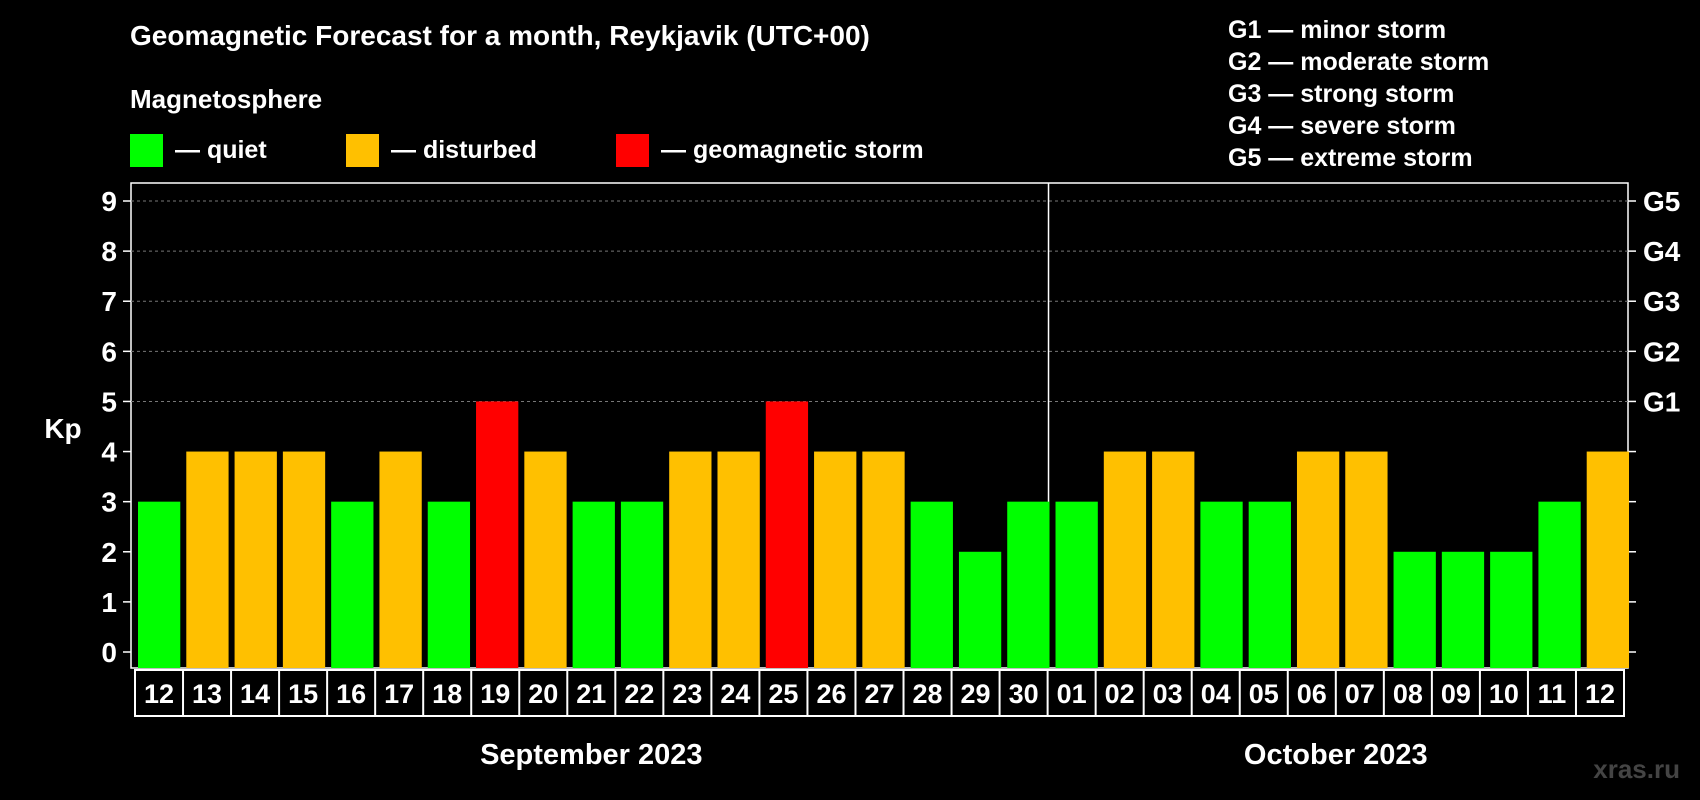 Image resolution: width=1700 pixels, height=800 pixels. I want to click on month-label: September 2023, so click(591, 755).